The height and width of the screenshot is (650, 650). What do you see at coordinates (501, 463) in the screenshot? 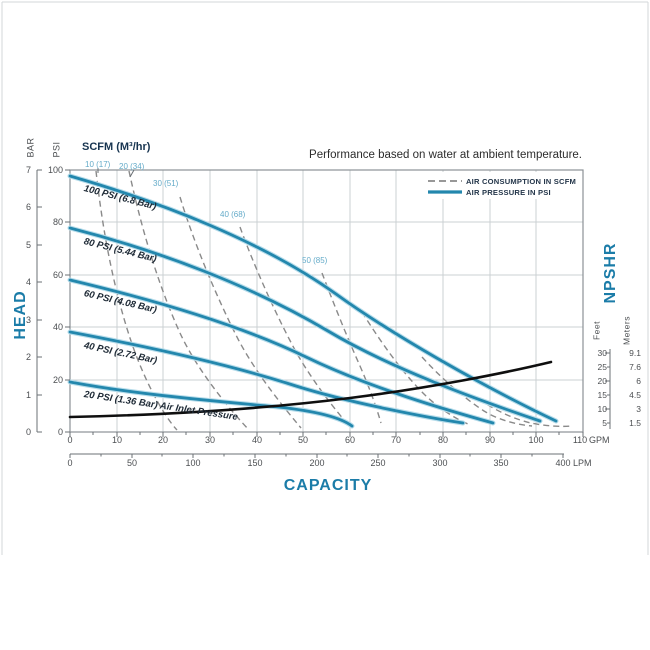
I see `lpm-tick: 350` at bounding box center [501, 463].